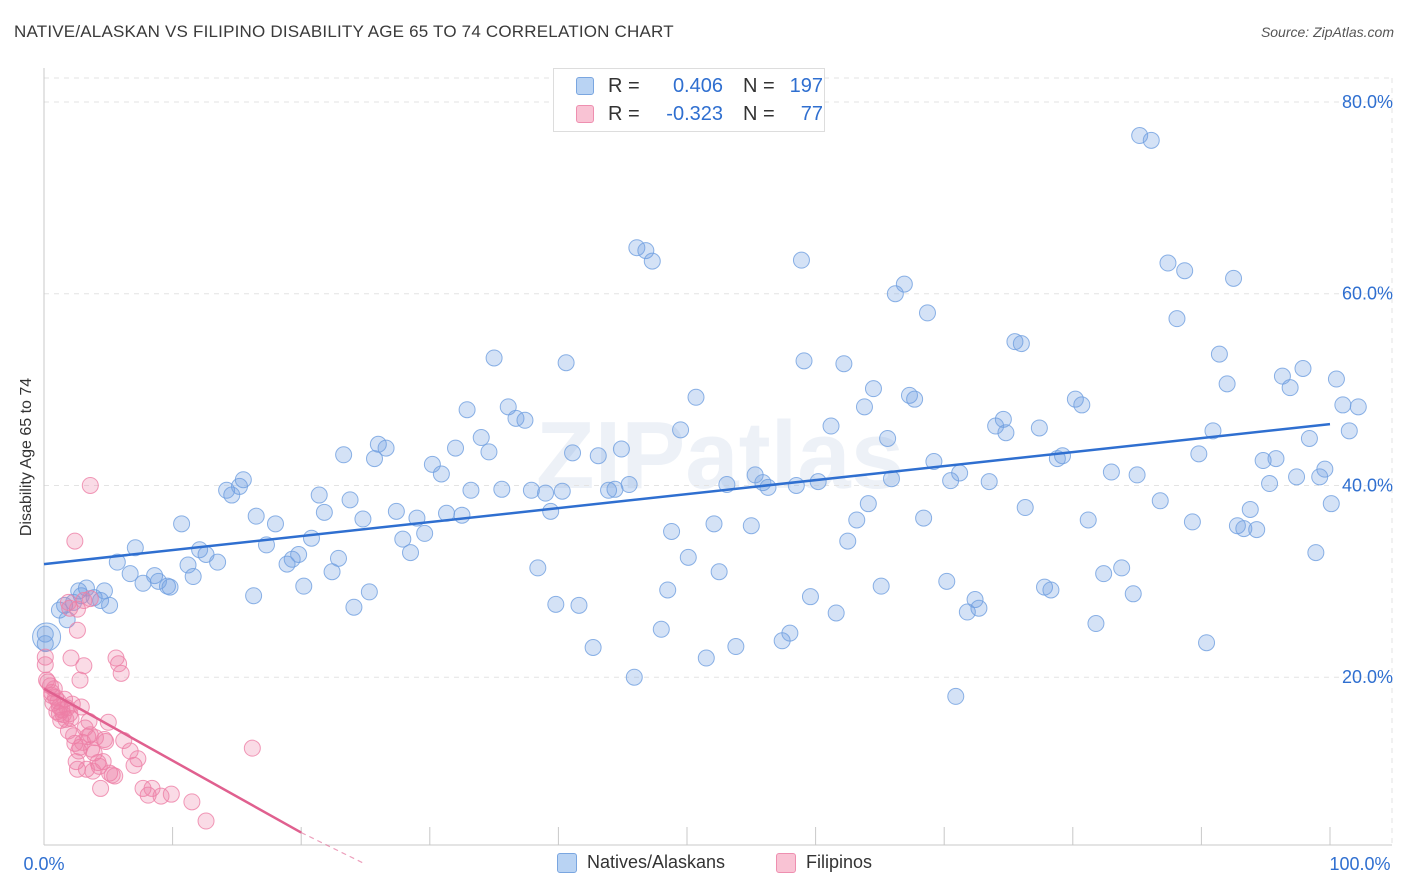 Image resolution: width=1406 pixels, height=892 pixels. What do you see at coordinates (759, 85) in the screenshot?
I see `n-label: N =` at bounding box center [759, 85].